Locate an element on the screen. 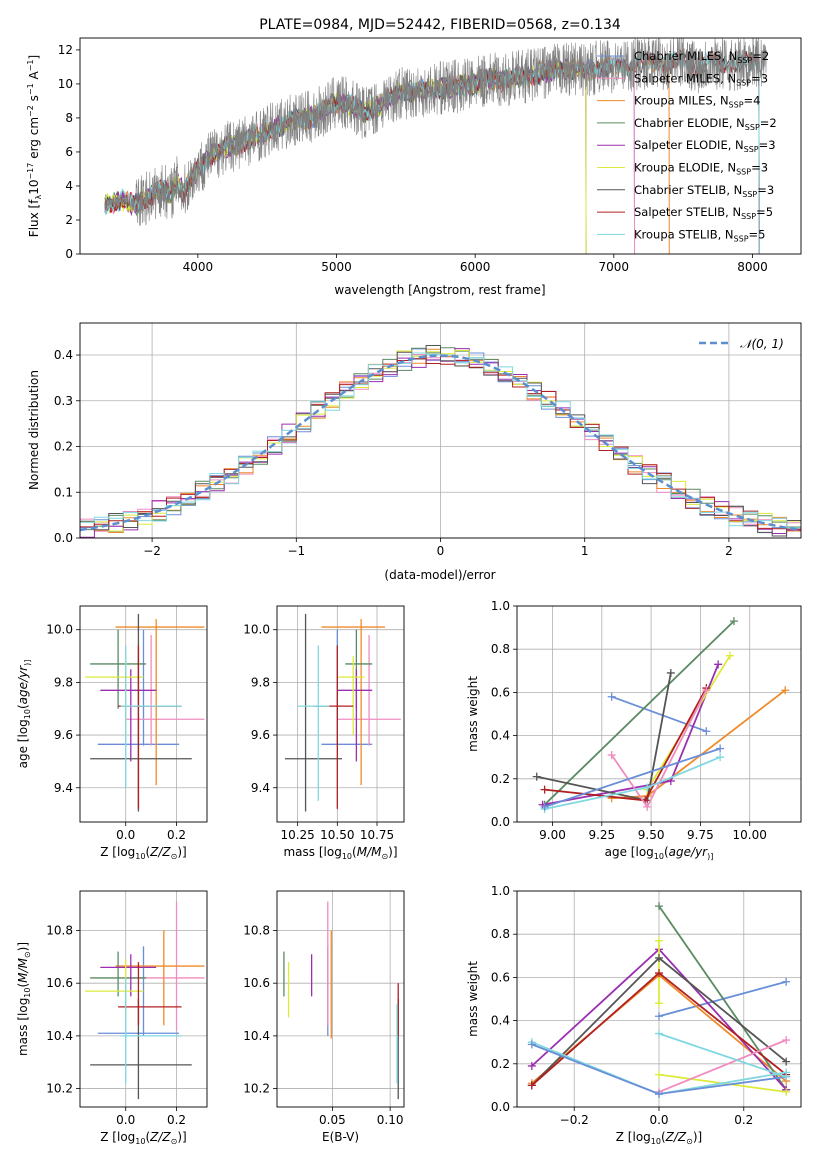 The image size is (819, 1170). y-tick-label: 9.8 is located at coordinates (63, 682).